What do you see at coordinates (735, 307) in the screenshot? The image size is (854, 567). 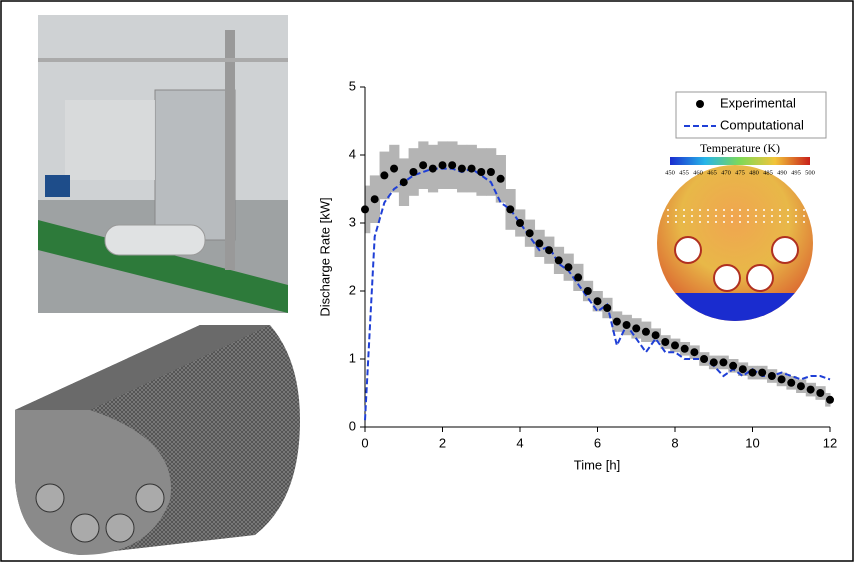 I see `inset-cold-zone` at bounding box center [735, 307].